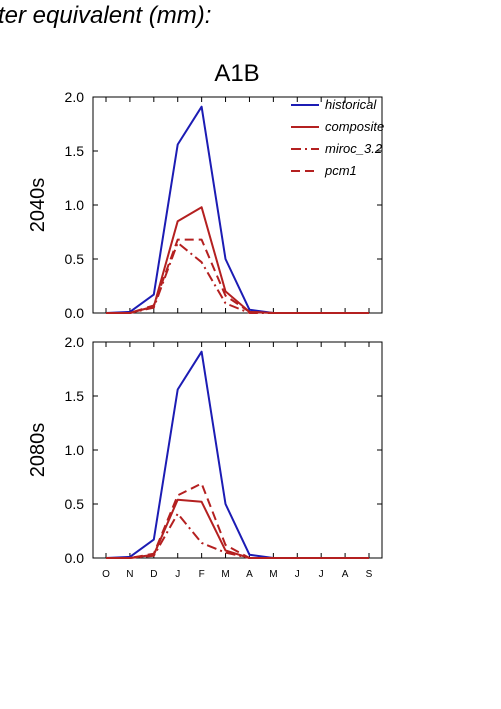 The width and height of the screenshot is (501, 709). What do you see at coordinates (38, 205) in the screenshot?
I see `row-label: 2040s` at bounding box center [38, 205].